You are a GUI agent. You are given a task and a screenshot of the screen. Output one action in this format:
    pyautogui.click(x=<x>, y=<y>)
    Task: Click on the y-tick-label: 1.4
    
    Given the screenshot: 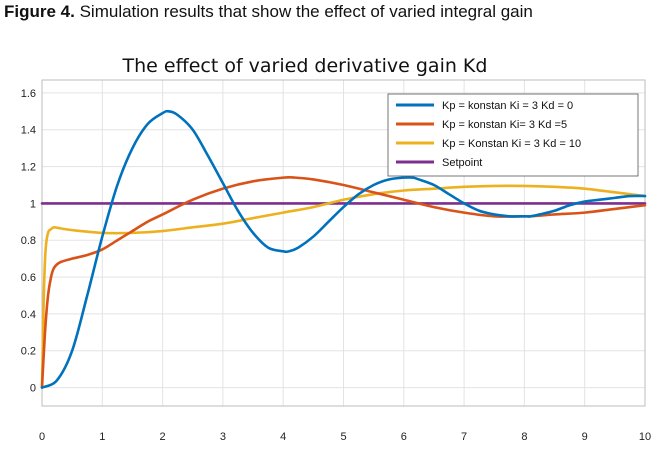 What is the action you would take?
    pyautogui.click(x=28, y=131)
    